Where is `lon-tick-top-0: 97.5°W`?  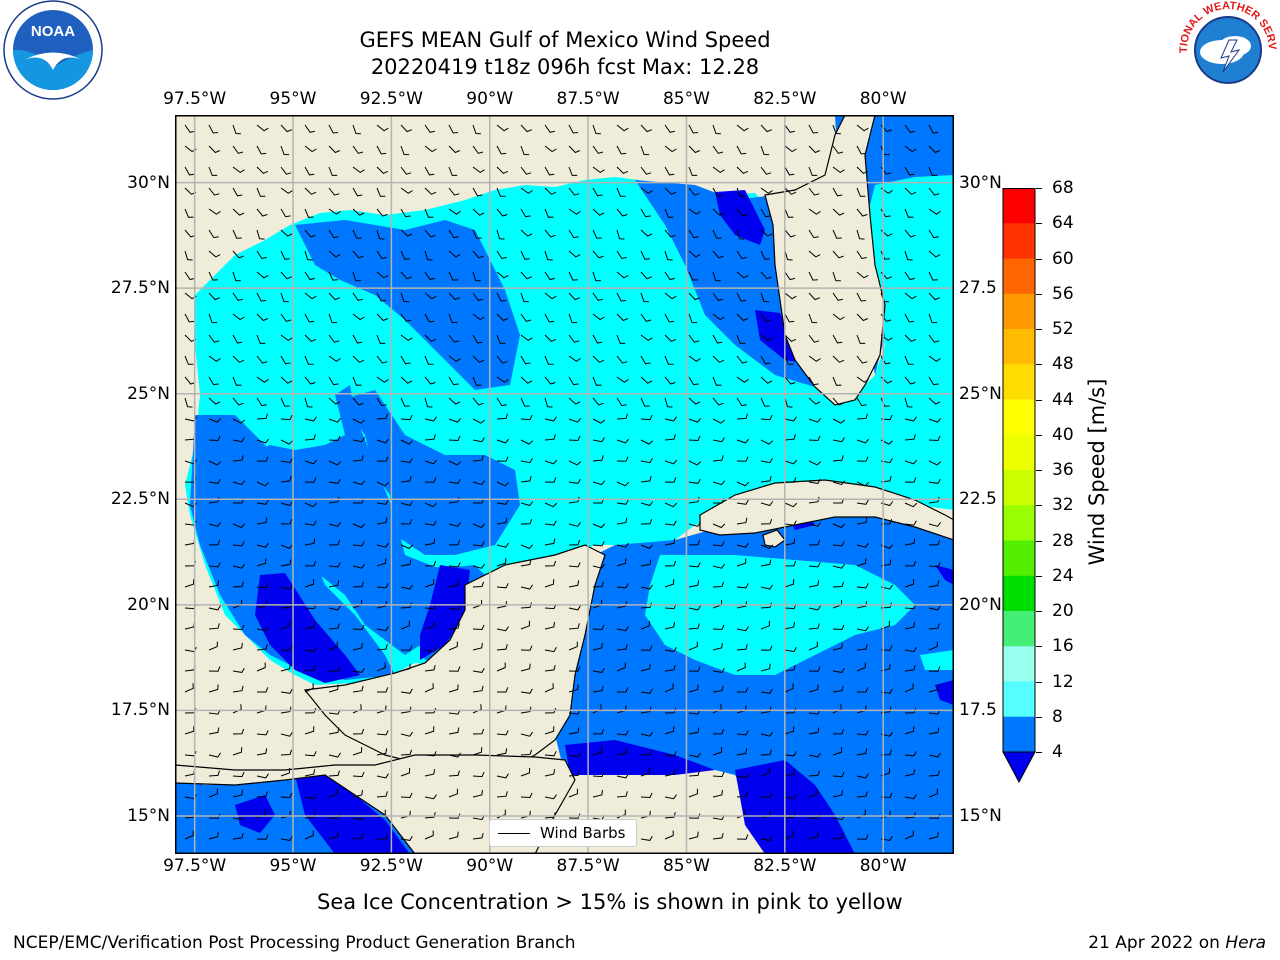 lon-tick-top-0: 97.5°W is located at coordinates (195, 99).